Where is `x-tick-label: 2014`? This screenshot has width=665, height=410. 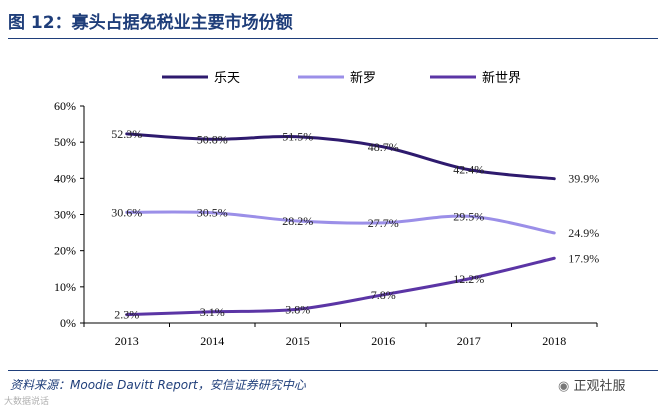 x-tick-label: 2014 is located at coordinates (212, 341).